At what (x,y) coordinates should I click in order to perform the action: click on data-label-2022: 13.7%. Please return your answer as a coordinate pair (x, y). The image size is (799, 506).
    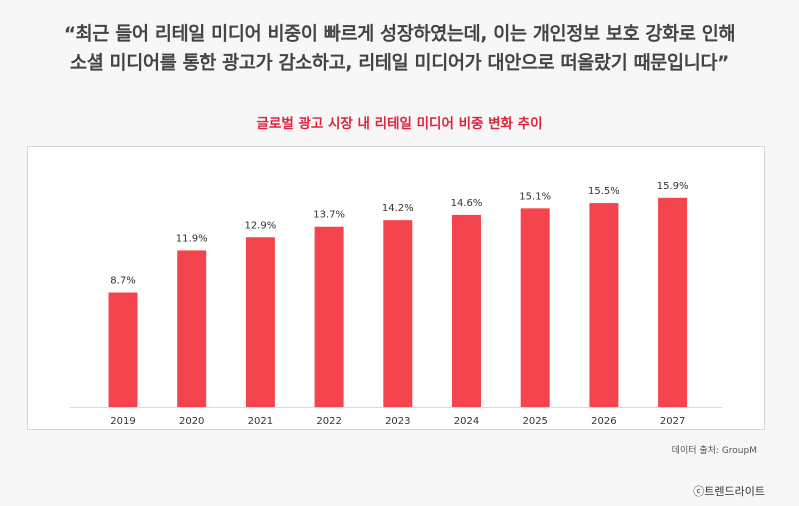
    Looking at the image, I should click on (329, 215).